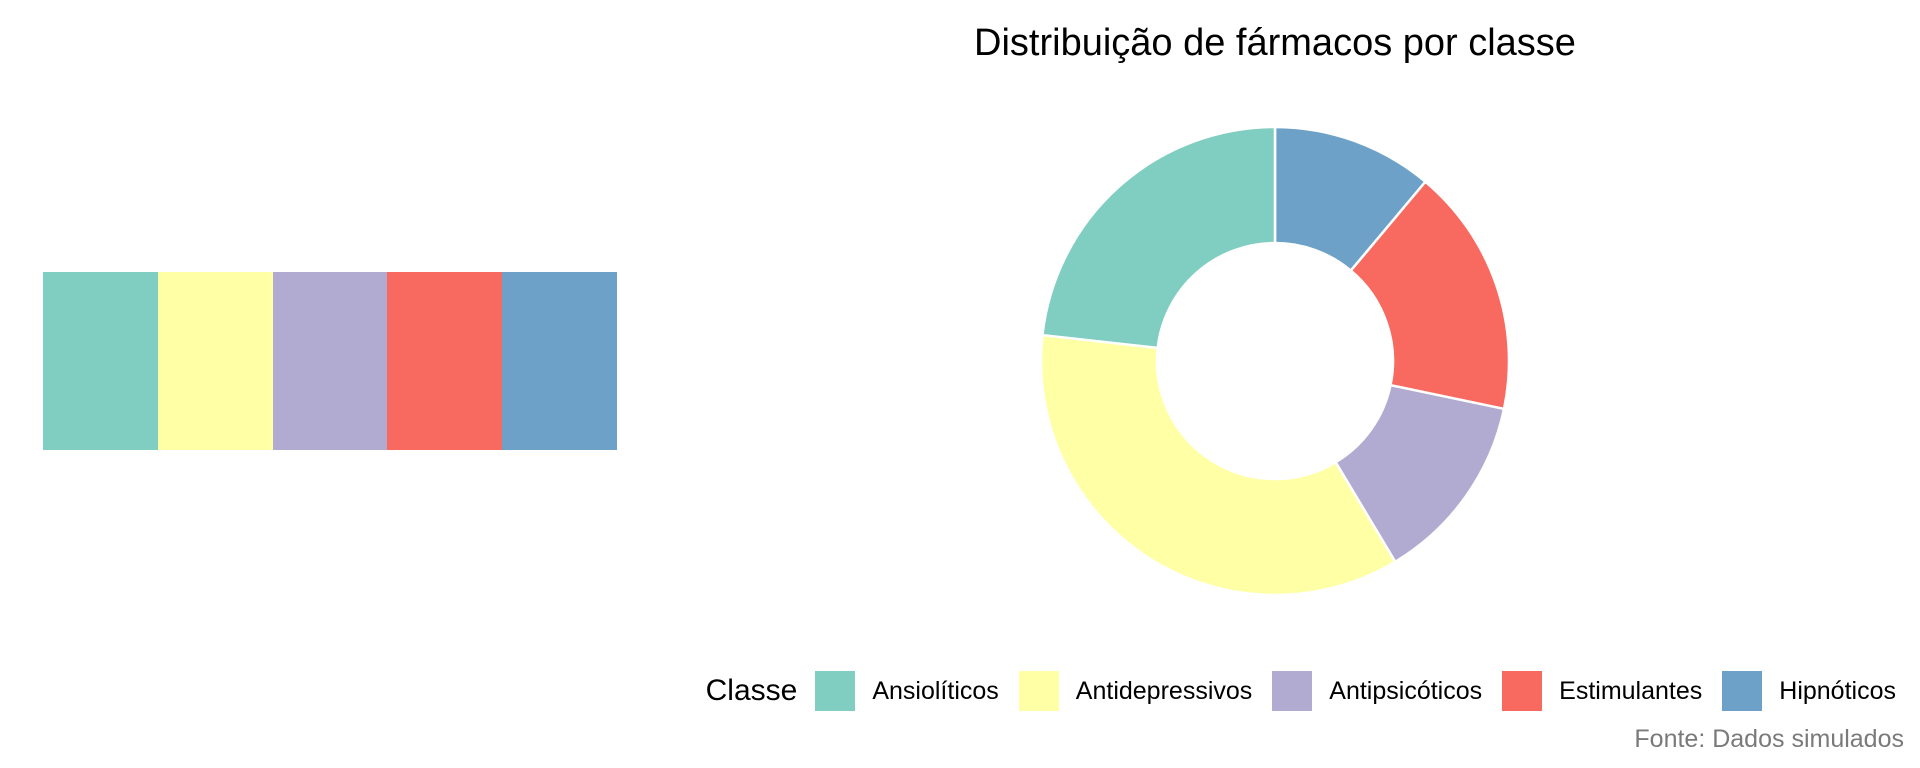  Describe the element at coordinates (1769, 739) in the screenshot. I see `chart-caption: Fonte: Dados simulados` at that location.